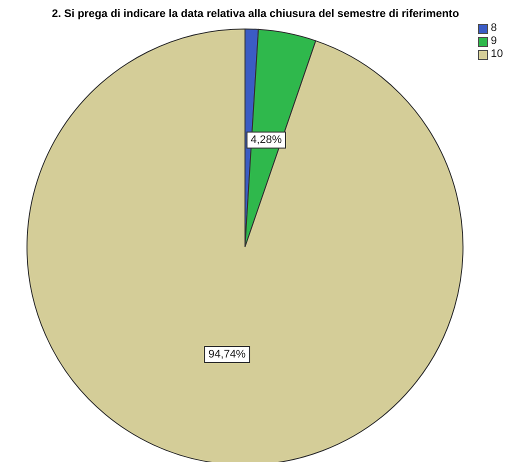  I want to click on chart-title: 2. Si prega di indicare la data relativa alla chiusura del semestre di riferimento, so click(255, 14).